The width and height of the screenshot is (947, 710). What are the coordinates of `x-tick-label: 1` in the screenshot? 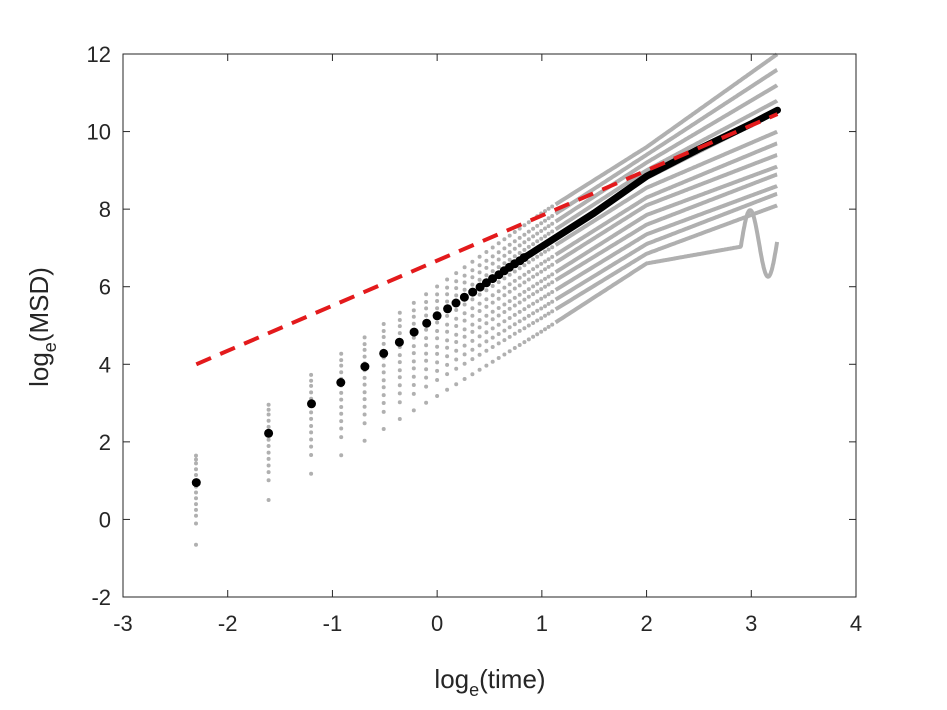 It's located at (542, 623).